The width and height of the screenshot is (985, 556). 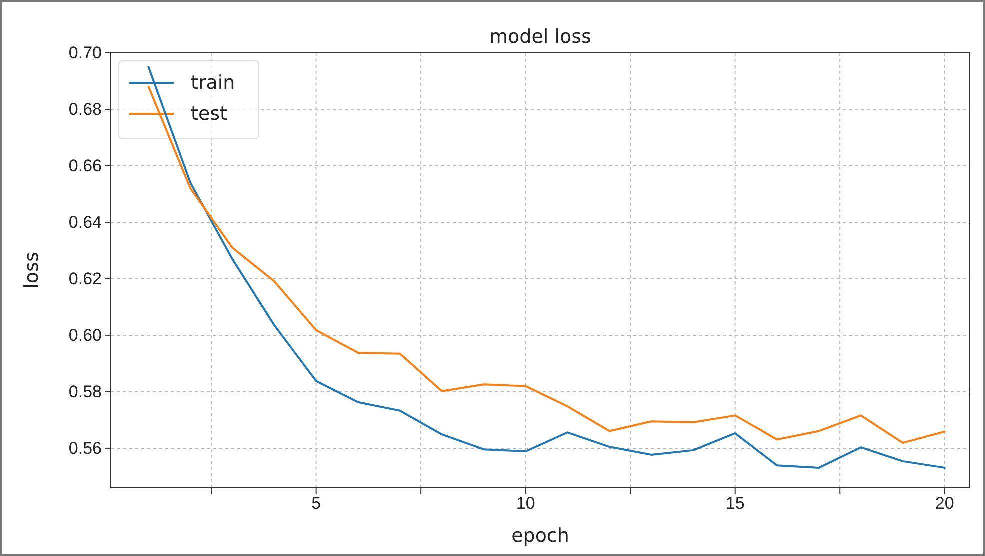 What do you see at coordinates (526, 504) in the screenshot?
I see `x-tick-label: 10` at bounding box center [526, 504].